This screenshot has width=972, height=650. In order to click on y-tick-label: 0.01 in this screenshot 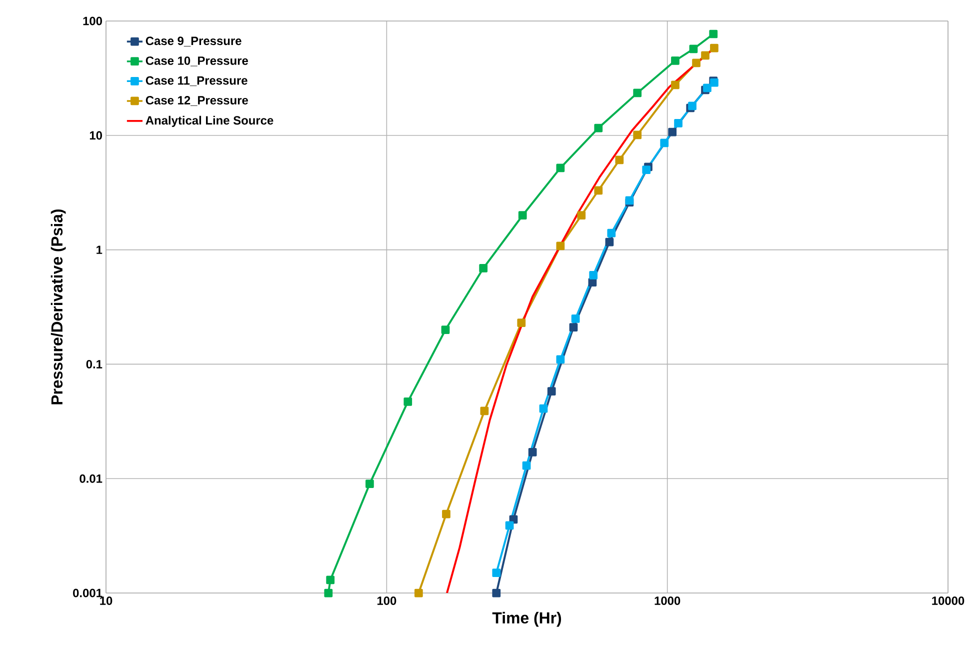, I will do `click(91, 478)`.